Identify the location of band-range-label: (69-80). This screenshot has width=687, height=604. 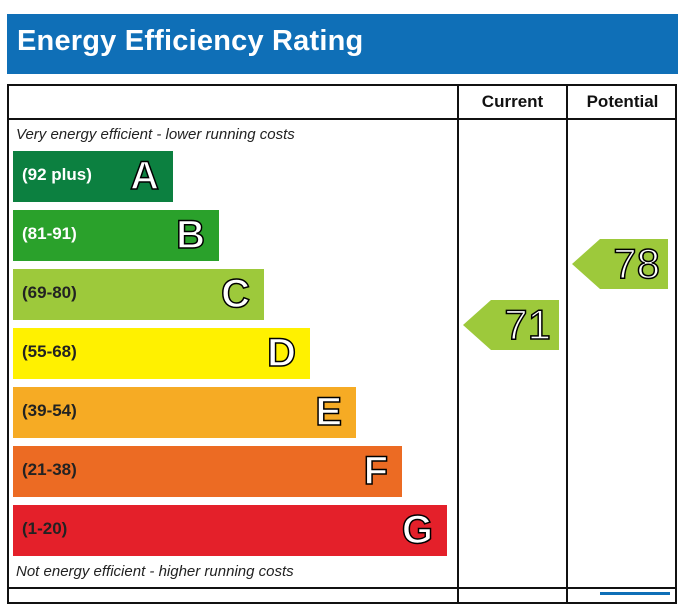
(49, 292).